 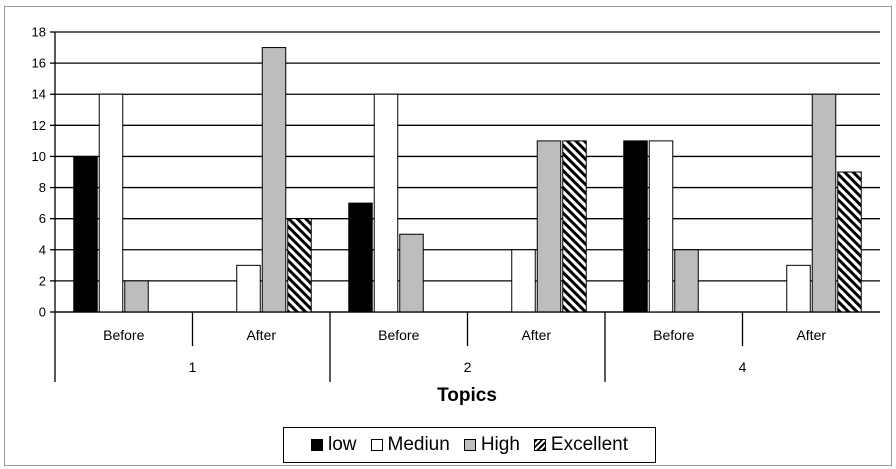 I want to click on y-tick-label: 4, so click(x=42, y=249).